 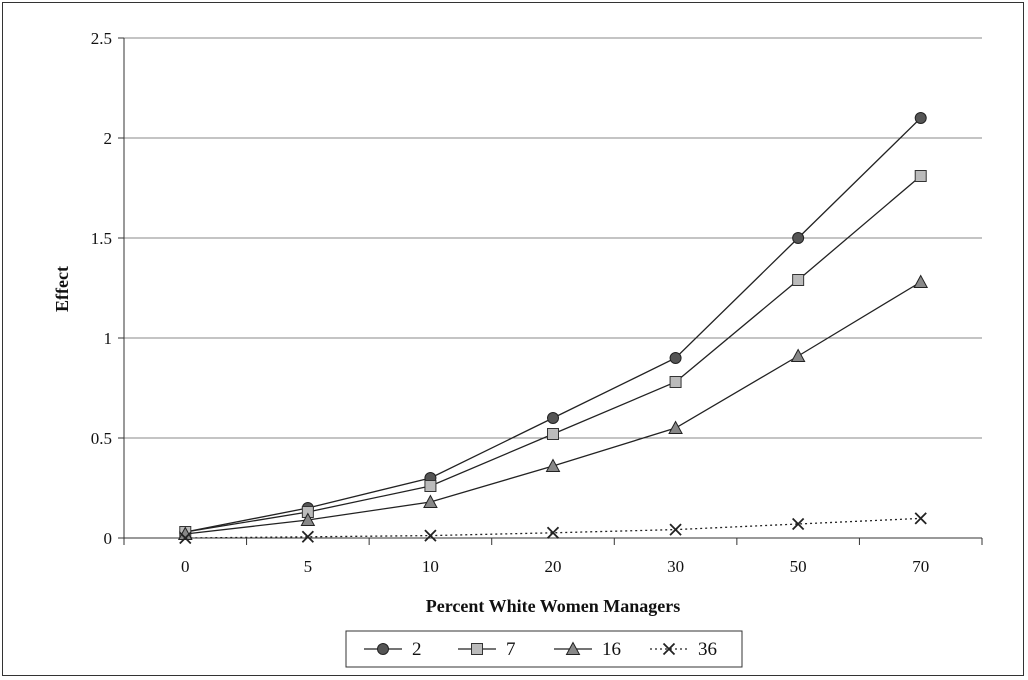 I want to click on y-axis-title: Effect, so click(x=62, y=289).